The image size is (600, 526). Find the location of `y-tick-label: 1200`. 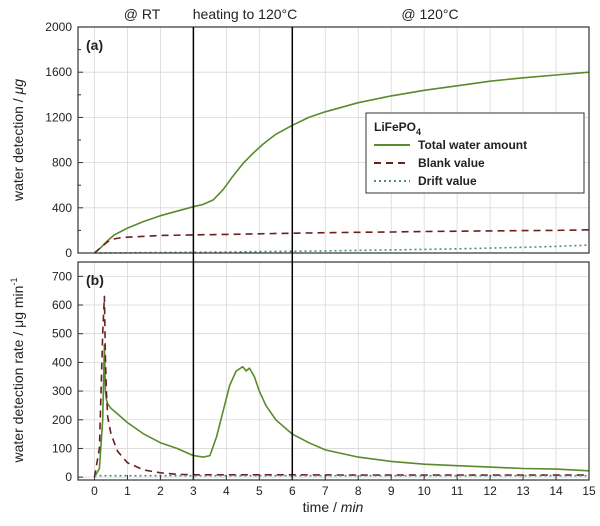

y-tick-label: 1200 is located at coordinates (58, 117).